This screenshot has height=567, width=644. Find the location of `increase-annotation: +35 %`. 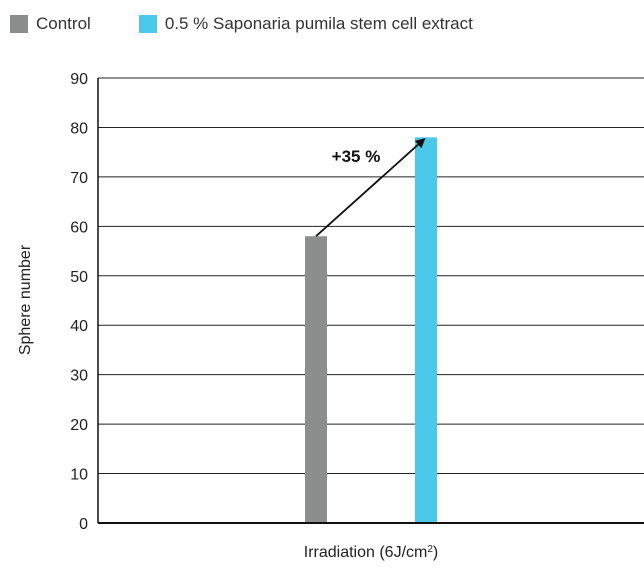

increase-annotation: +35 % is located at coordinates (356, 156).